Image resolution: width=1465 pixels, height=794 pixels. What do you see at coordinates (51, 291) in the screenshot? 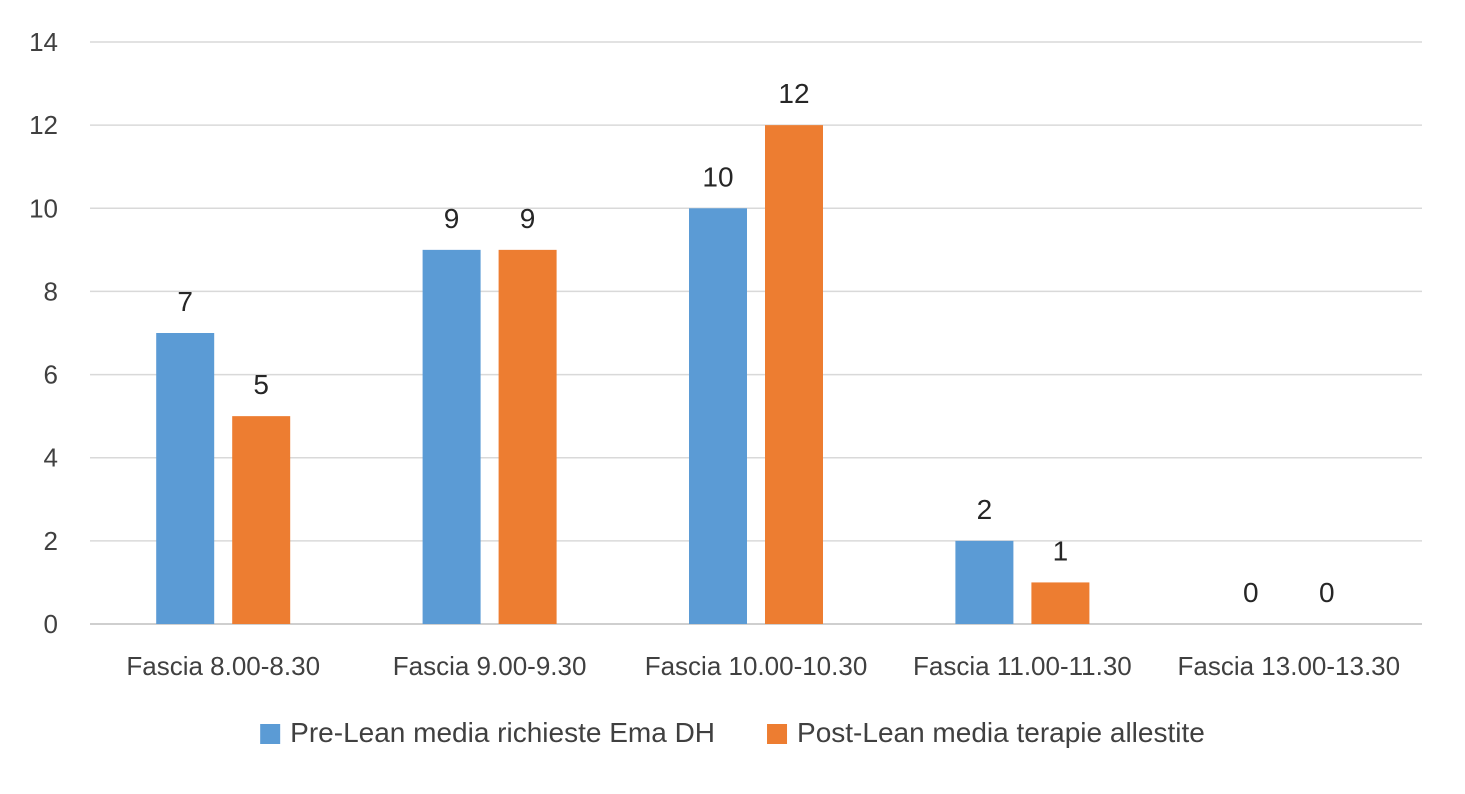
I see `y-tick-label: 8` at bounding box center [51, 291].